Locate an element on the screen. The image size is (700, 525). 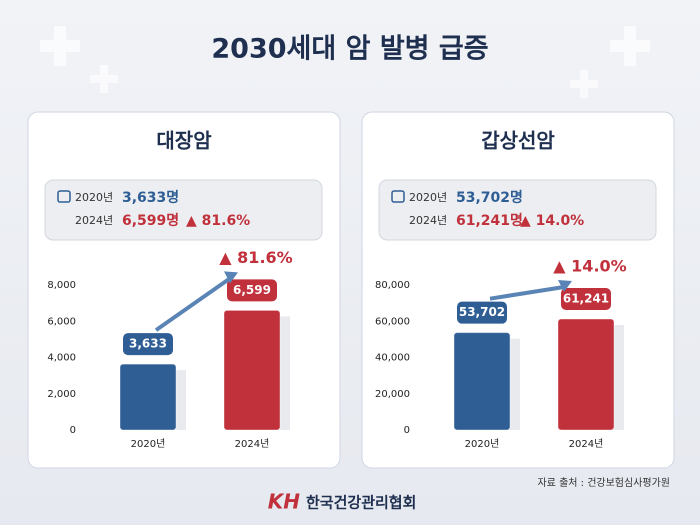
y-tick-label: 6,000 is located at coordinates (61, 321).